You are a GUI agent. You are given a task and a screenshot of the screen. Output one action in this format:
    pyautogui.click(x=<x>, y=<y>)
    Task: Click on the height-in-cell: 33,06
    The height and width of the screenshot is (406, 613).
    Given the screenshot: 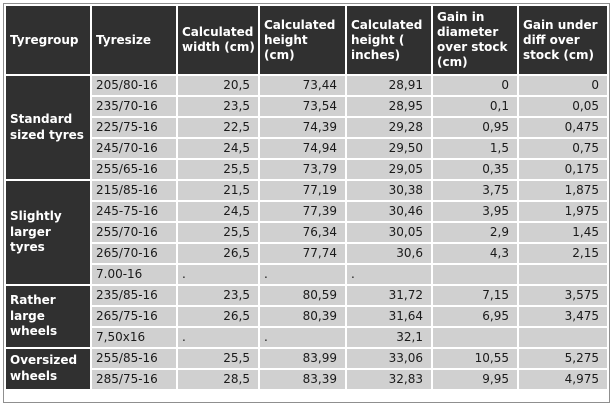 What is the action you would take?
    pyautogui.click(x=389, y=358)
    